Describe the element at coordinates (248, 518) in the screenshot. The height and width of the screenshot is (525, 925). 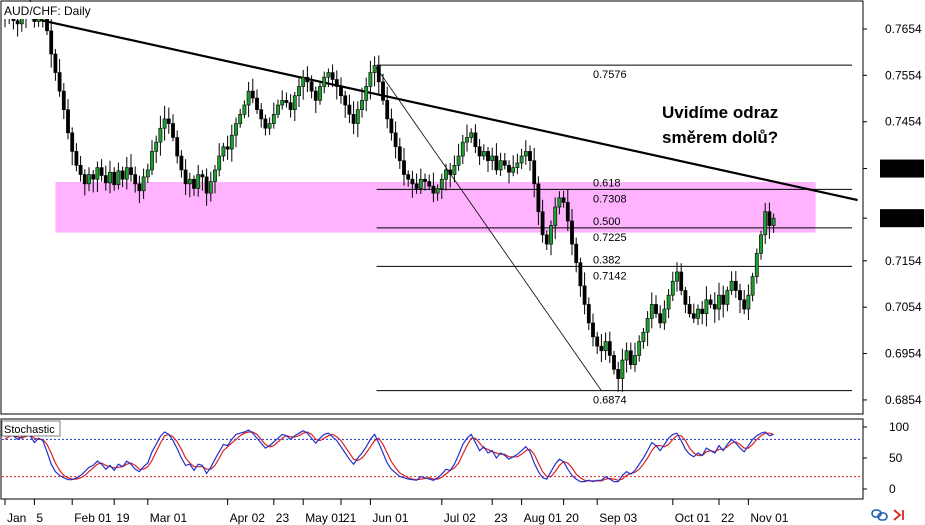
I see `x-tick-label-5: Apr 02` at that location.